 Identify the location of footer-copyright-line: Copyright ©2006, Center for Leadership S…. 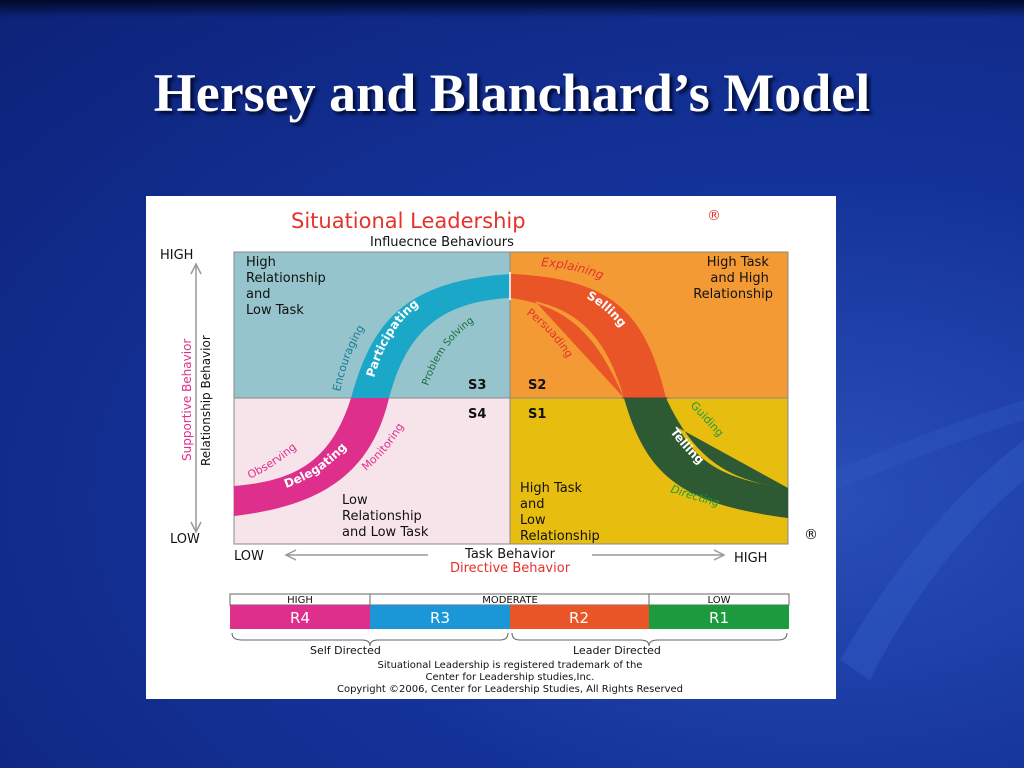
(510, 689).